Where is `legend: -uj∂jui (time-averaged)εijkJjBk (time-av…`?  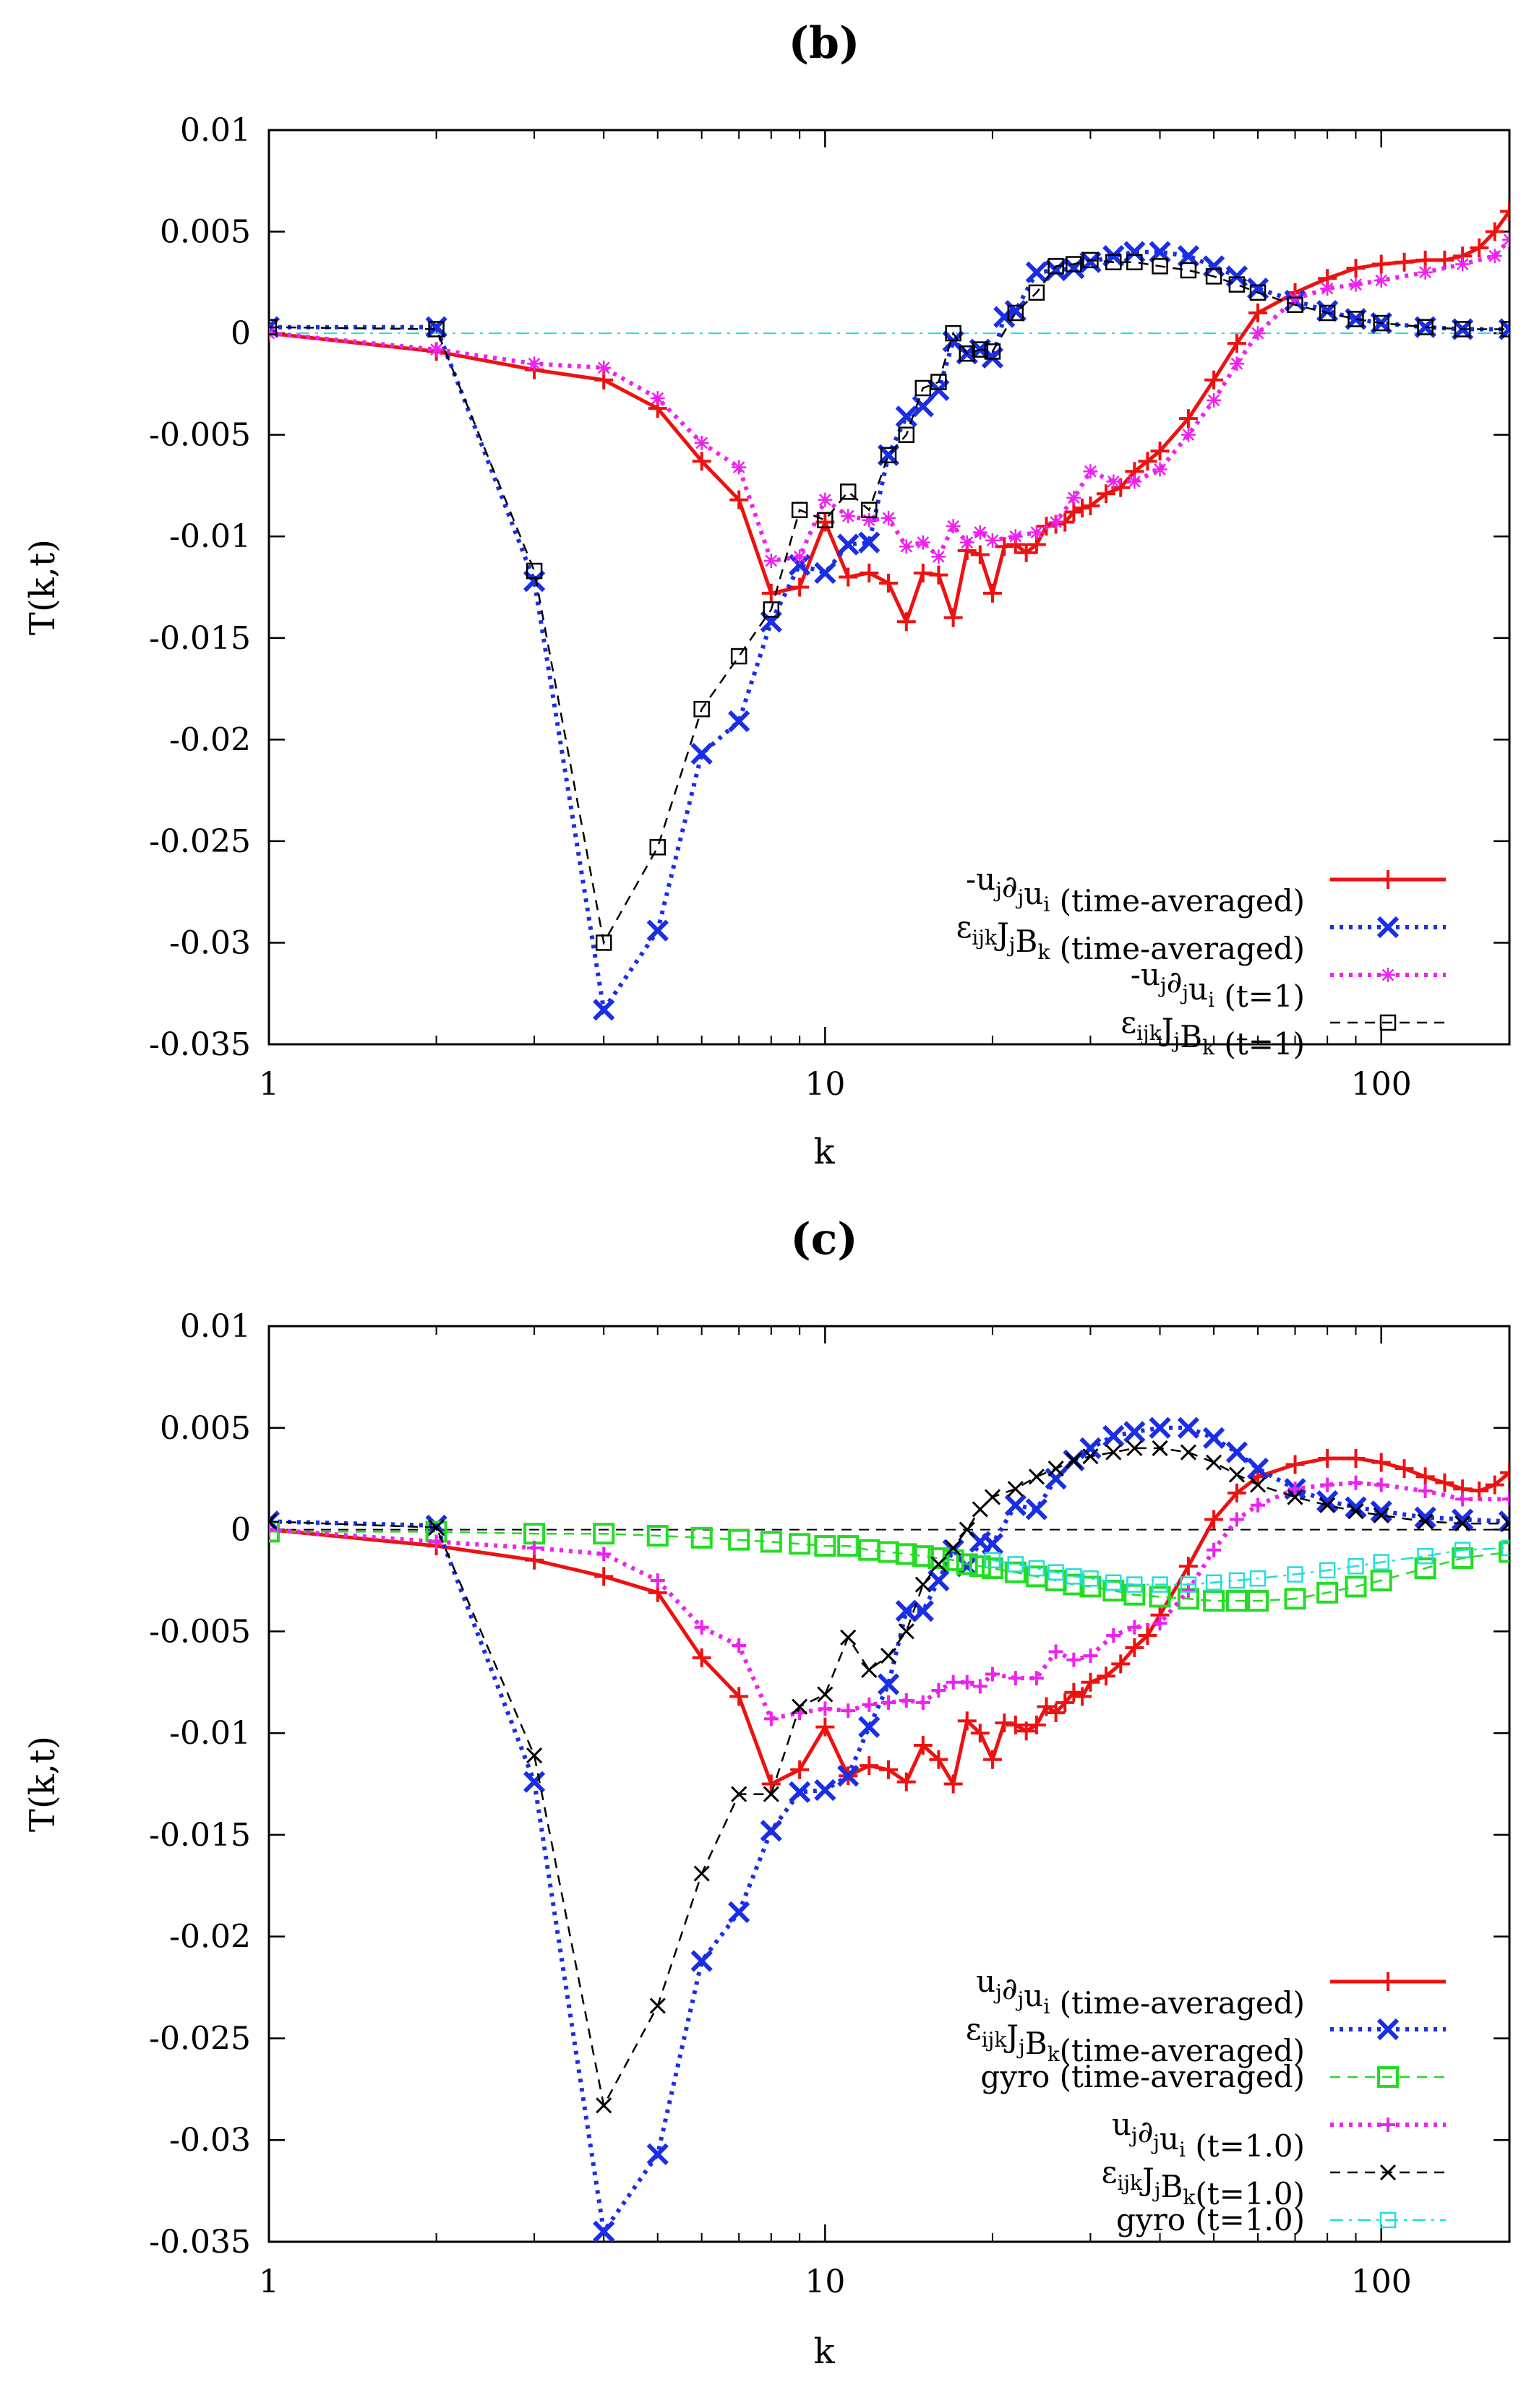 legend: -uj∂jui (time-averaged)εijkJjBk (time-av… is located at coordinates (1201, 961).